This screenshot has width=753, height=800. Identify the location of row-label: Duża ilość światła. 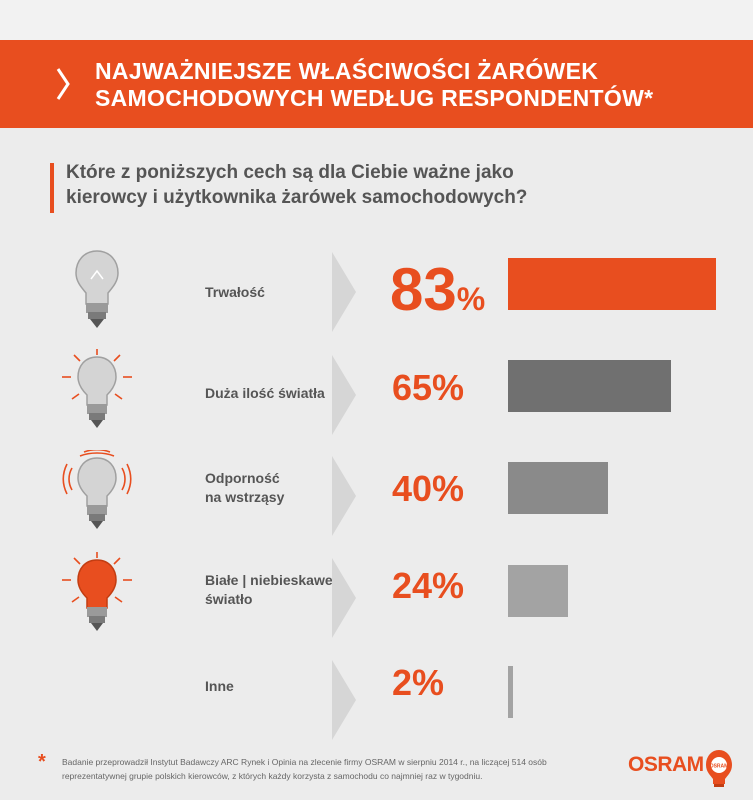
(265, 393).